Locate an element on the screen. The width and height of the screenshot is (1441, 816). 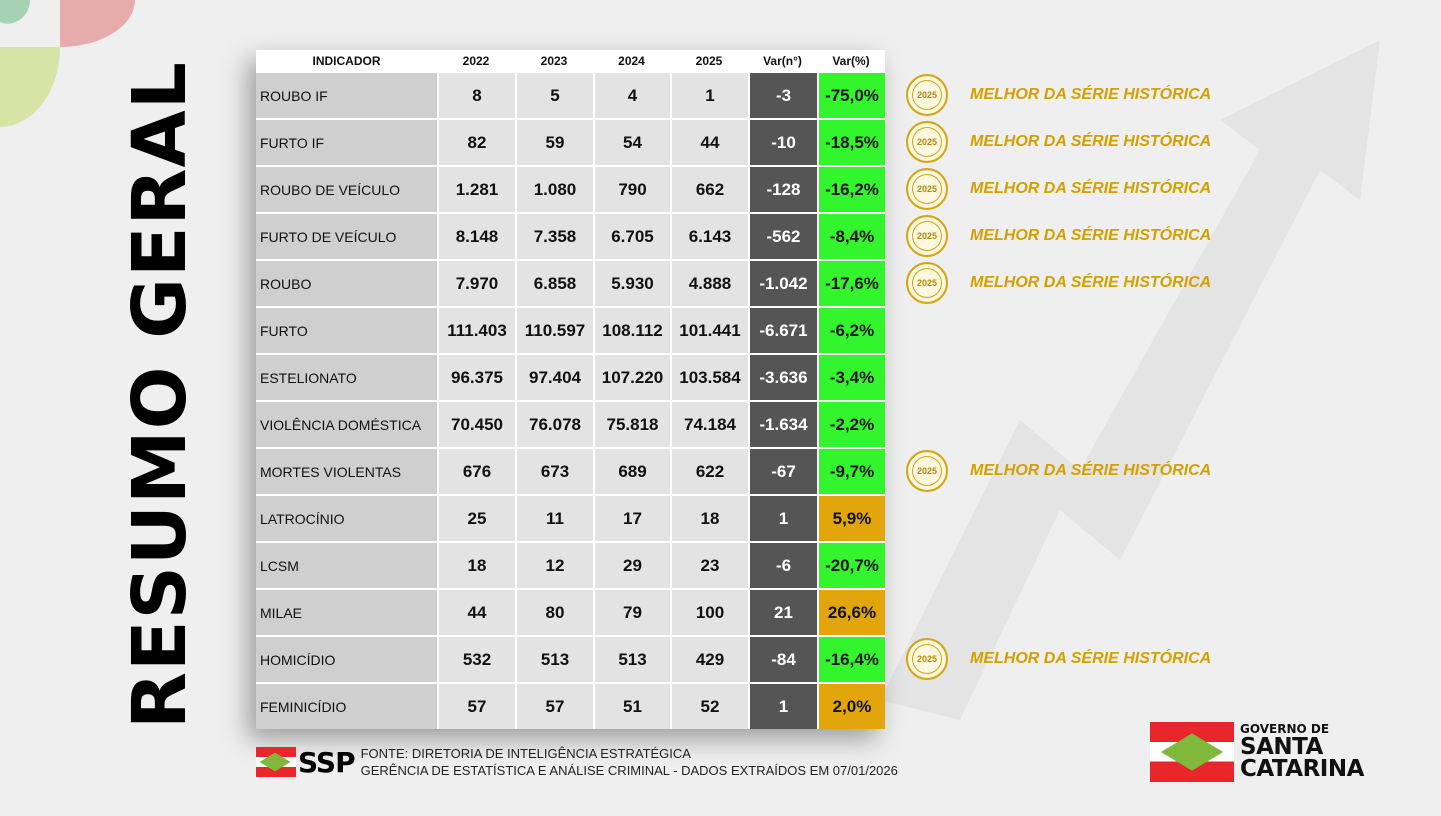
table-row: ROUBO IF 8 5 4 1 -3 -75,0% is located at coordinates (570, 94).